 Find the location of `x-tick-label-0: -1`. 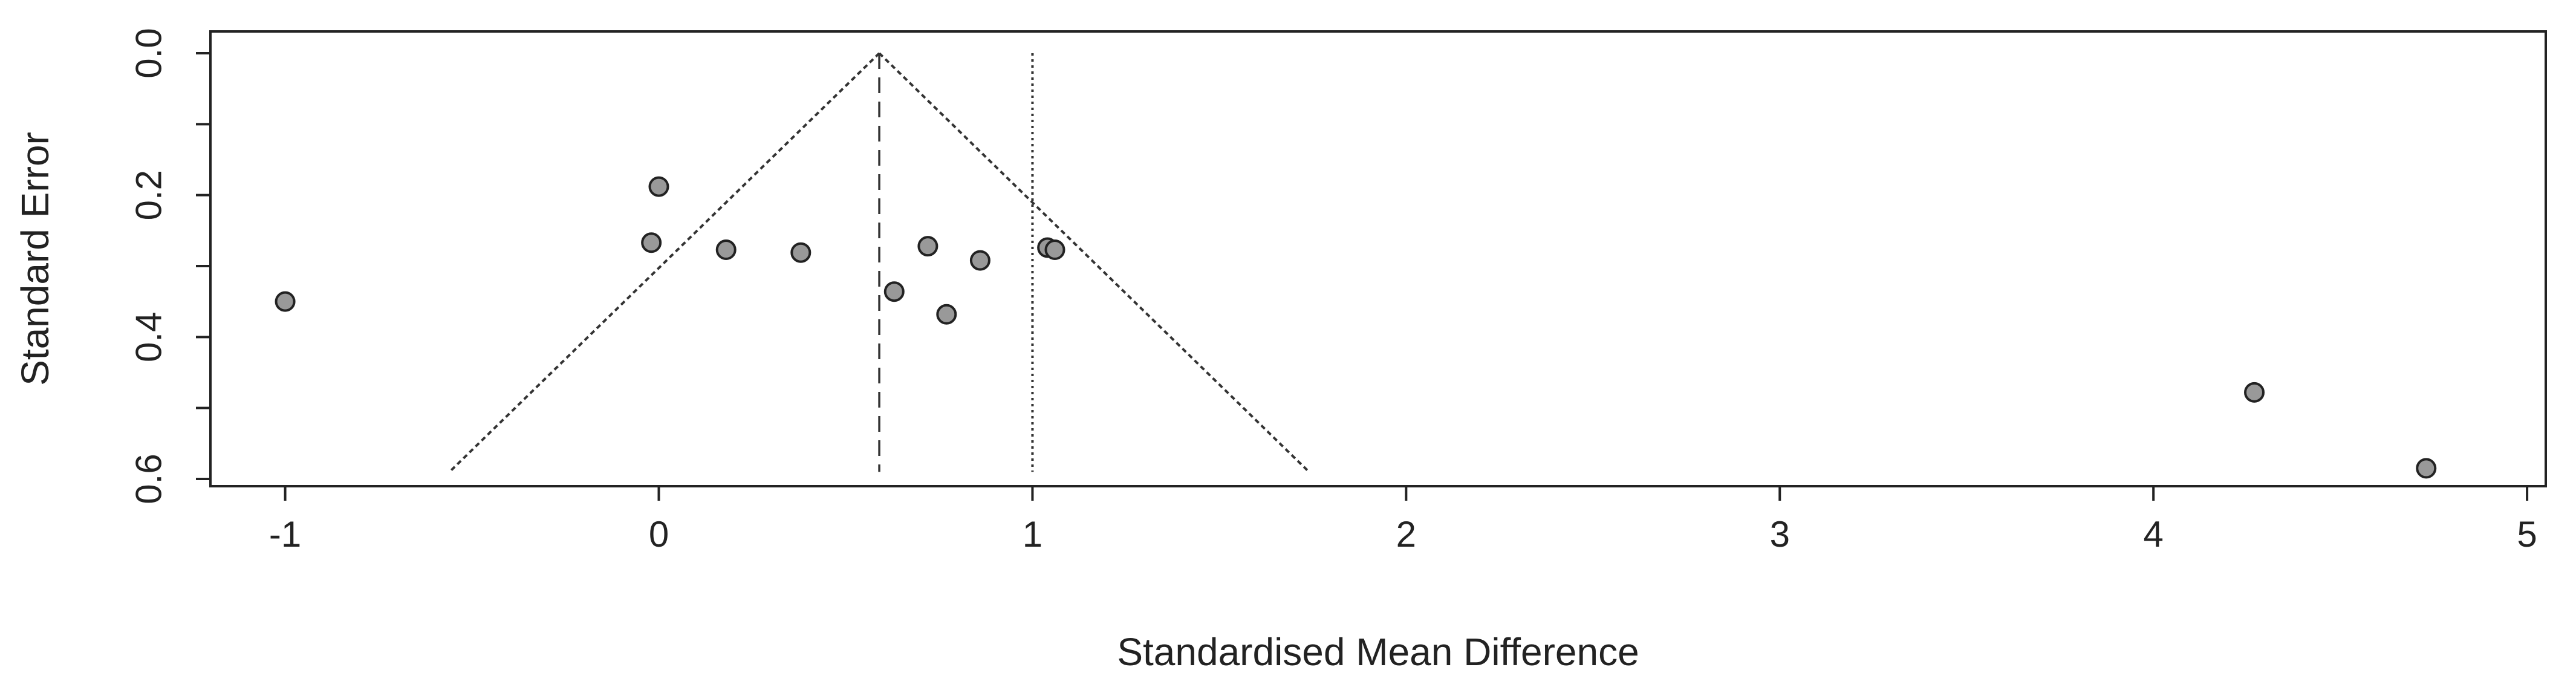

x-tick-label-0: -1 is located at coordinates (285, 534).